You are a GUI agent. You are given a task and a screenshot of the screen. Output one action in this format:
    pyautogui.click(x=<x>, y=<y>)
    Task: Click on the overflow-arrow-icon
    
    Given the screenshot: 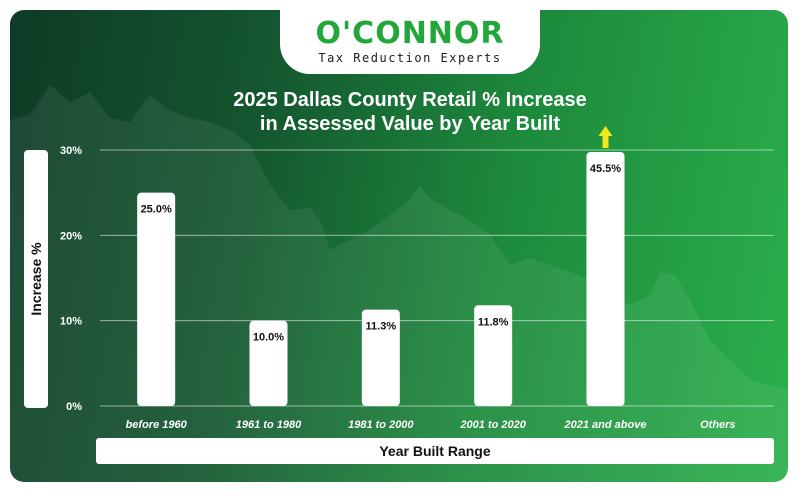 What is the action you would take?
    pyautogui.click(x=605, y=137)
    